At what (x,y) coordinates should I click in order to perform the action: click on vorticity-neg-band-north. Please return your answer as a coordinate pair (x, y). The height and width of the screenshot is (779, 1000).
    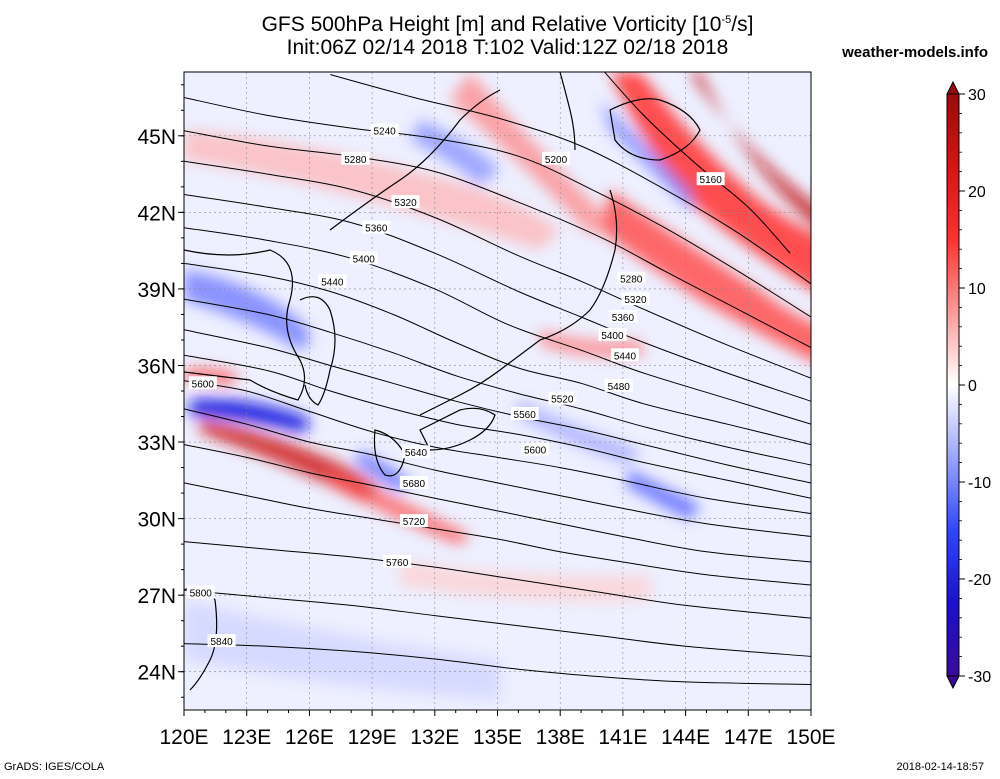
    Looking at the image, I should click on (455, 152).